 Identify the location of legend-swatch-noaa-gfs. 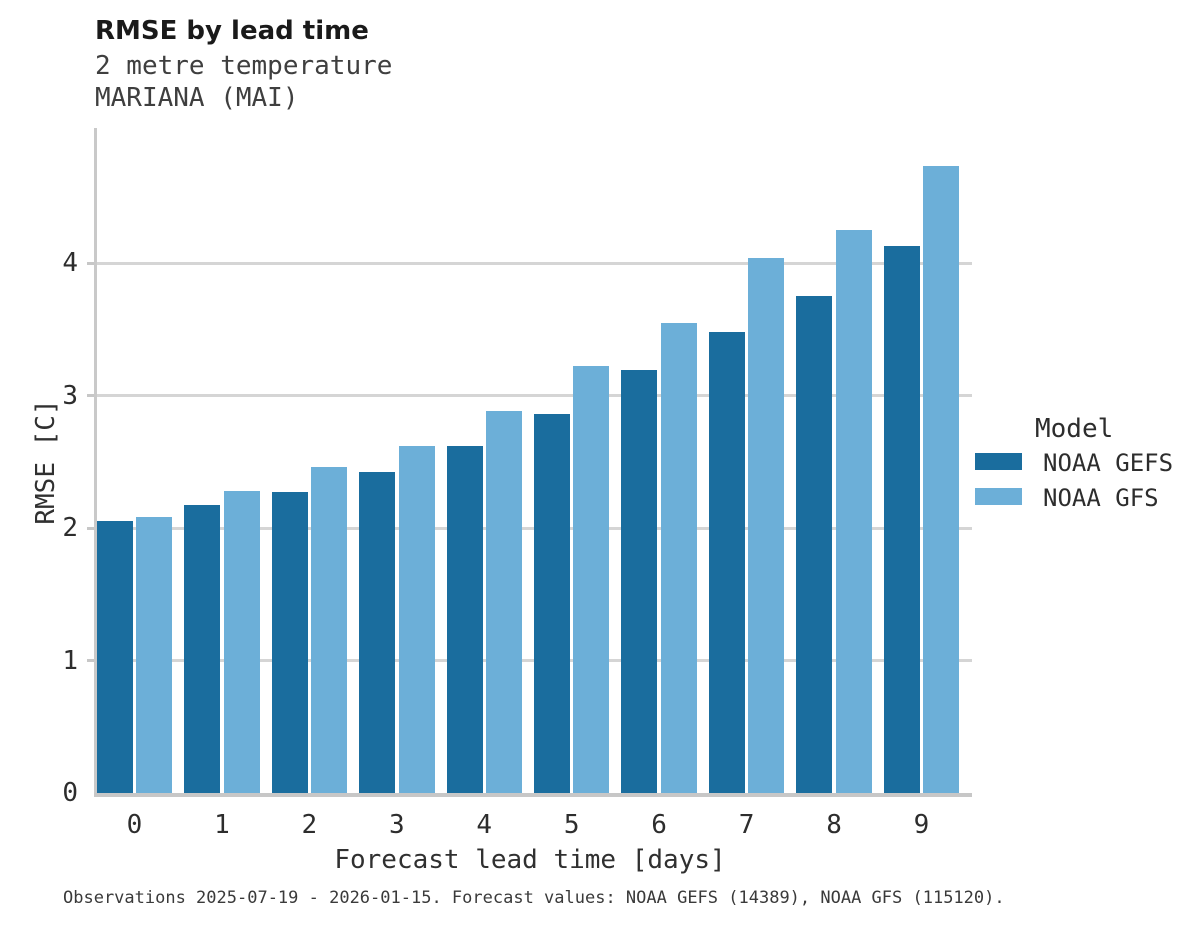
(998, 496).